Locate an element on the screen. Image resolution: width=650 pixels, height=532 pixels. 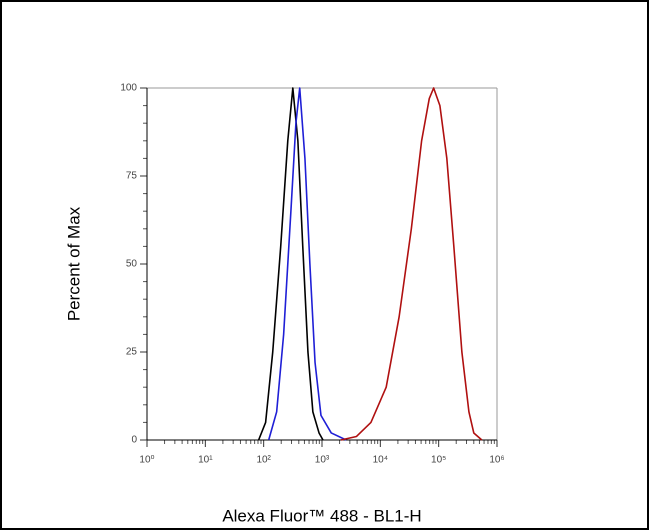
x-tick-label: 10³ is located at coordinates (322, 460).